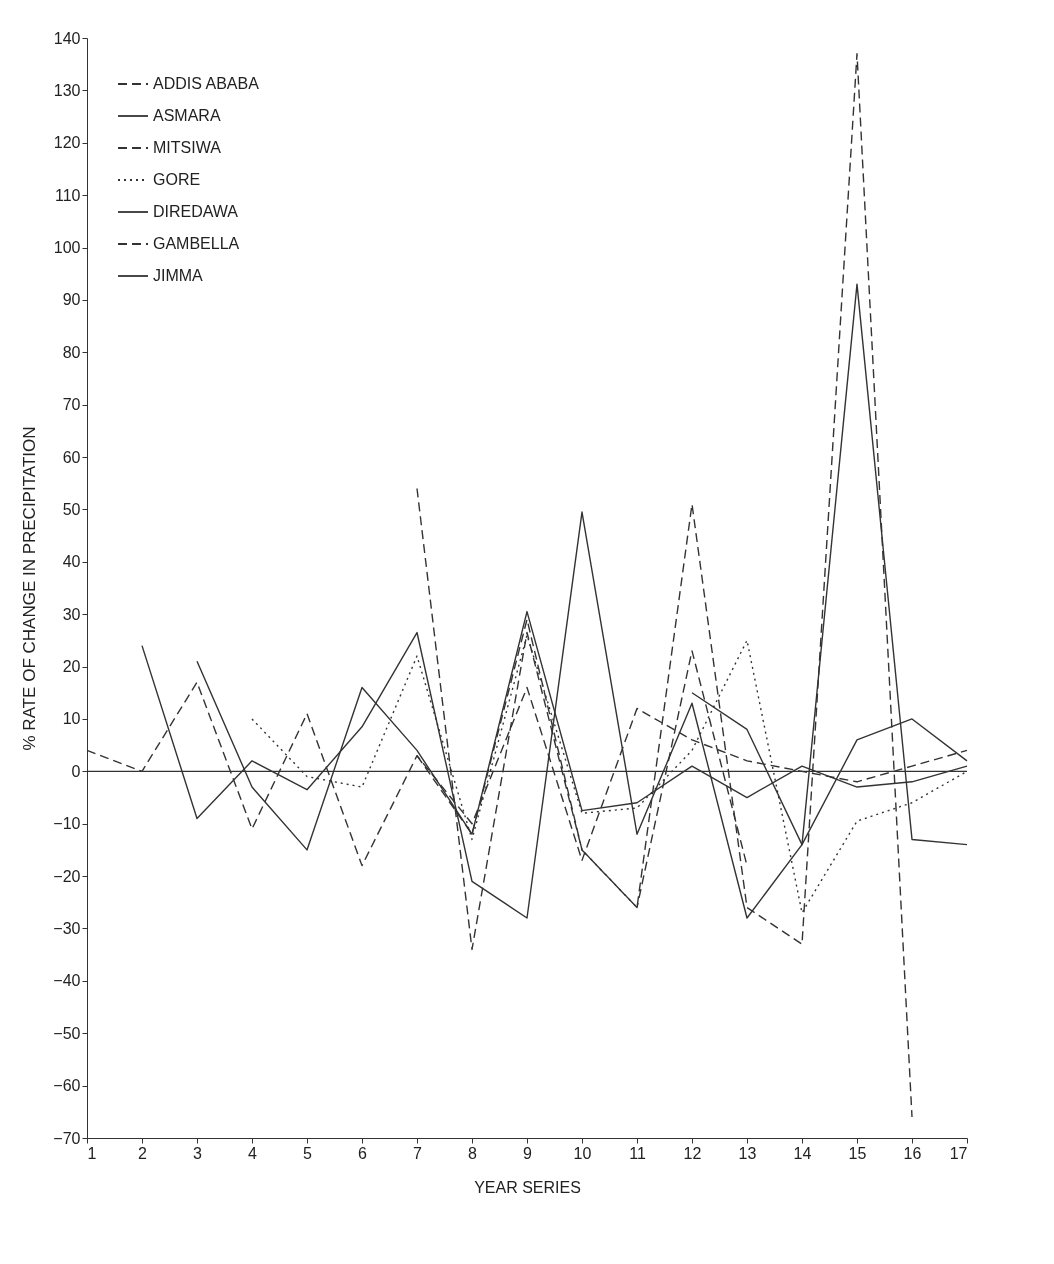 The width and height of the screenshot is (1054, 1264). I want to click on y-tick-label: −70, so click(67, 1138).